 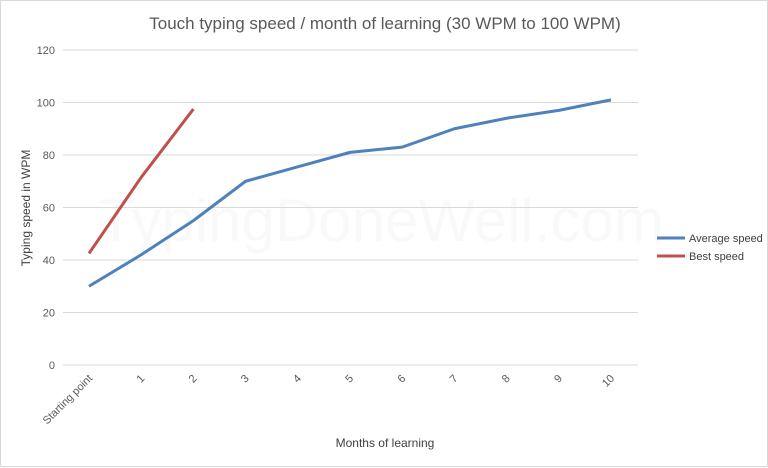 I want to click on x-tick-label: 2, so click(x=193, y=379).